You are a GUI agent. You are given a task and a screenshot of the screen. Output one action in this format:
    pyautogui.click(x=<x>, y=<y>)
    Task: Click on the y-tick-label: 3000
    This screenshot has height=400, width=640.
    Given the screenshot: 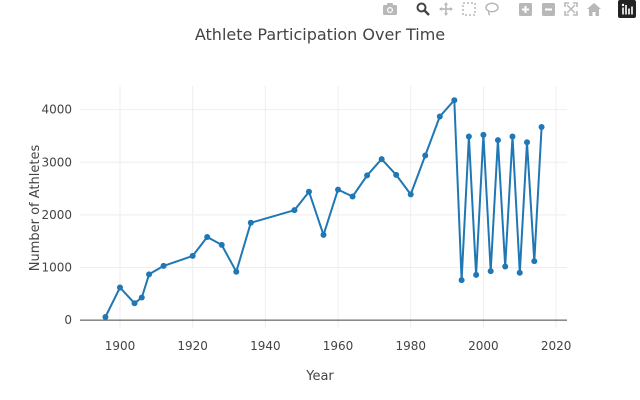 What is the action you would take?
    pyautogui.click(x=56, y=162)
    